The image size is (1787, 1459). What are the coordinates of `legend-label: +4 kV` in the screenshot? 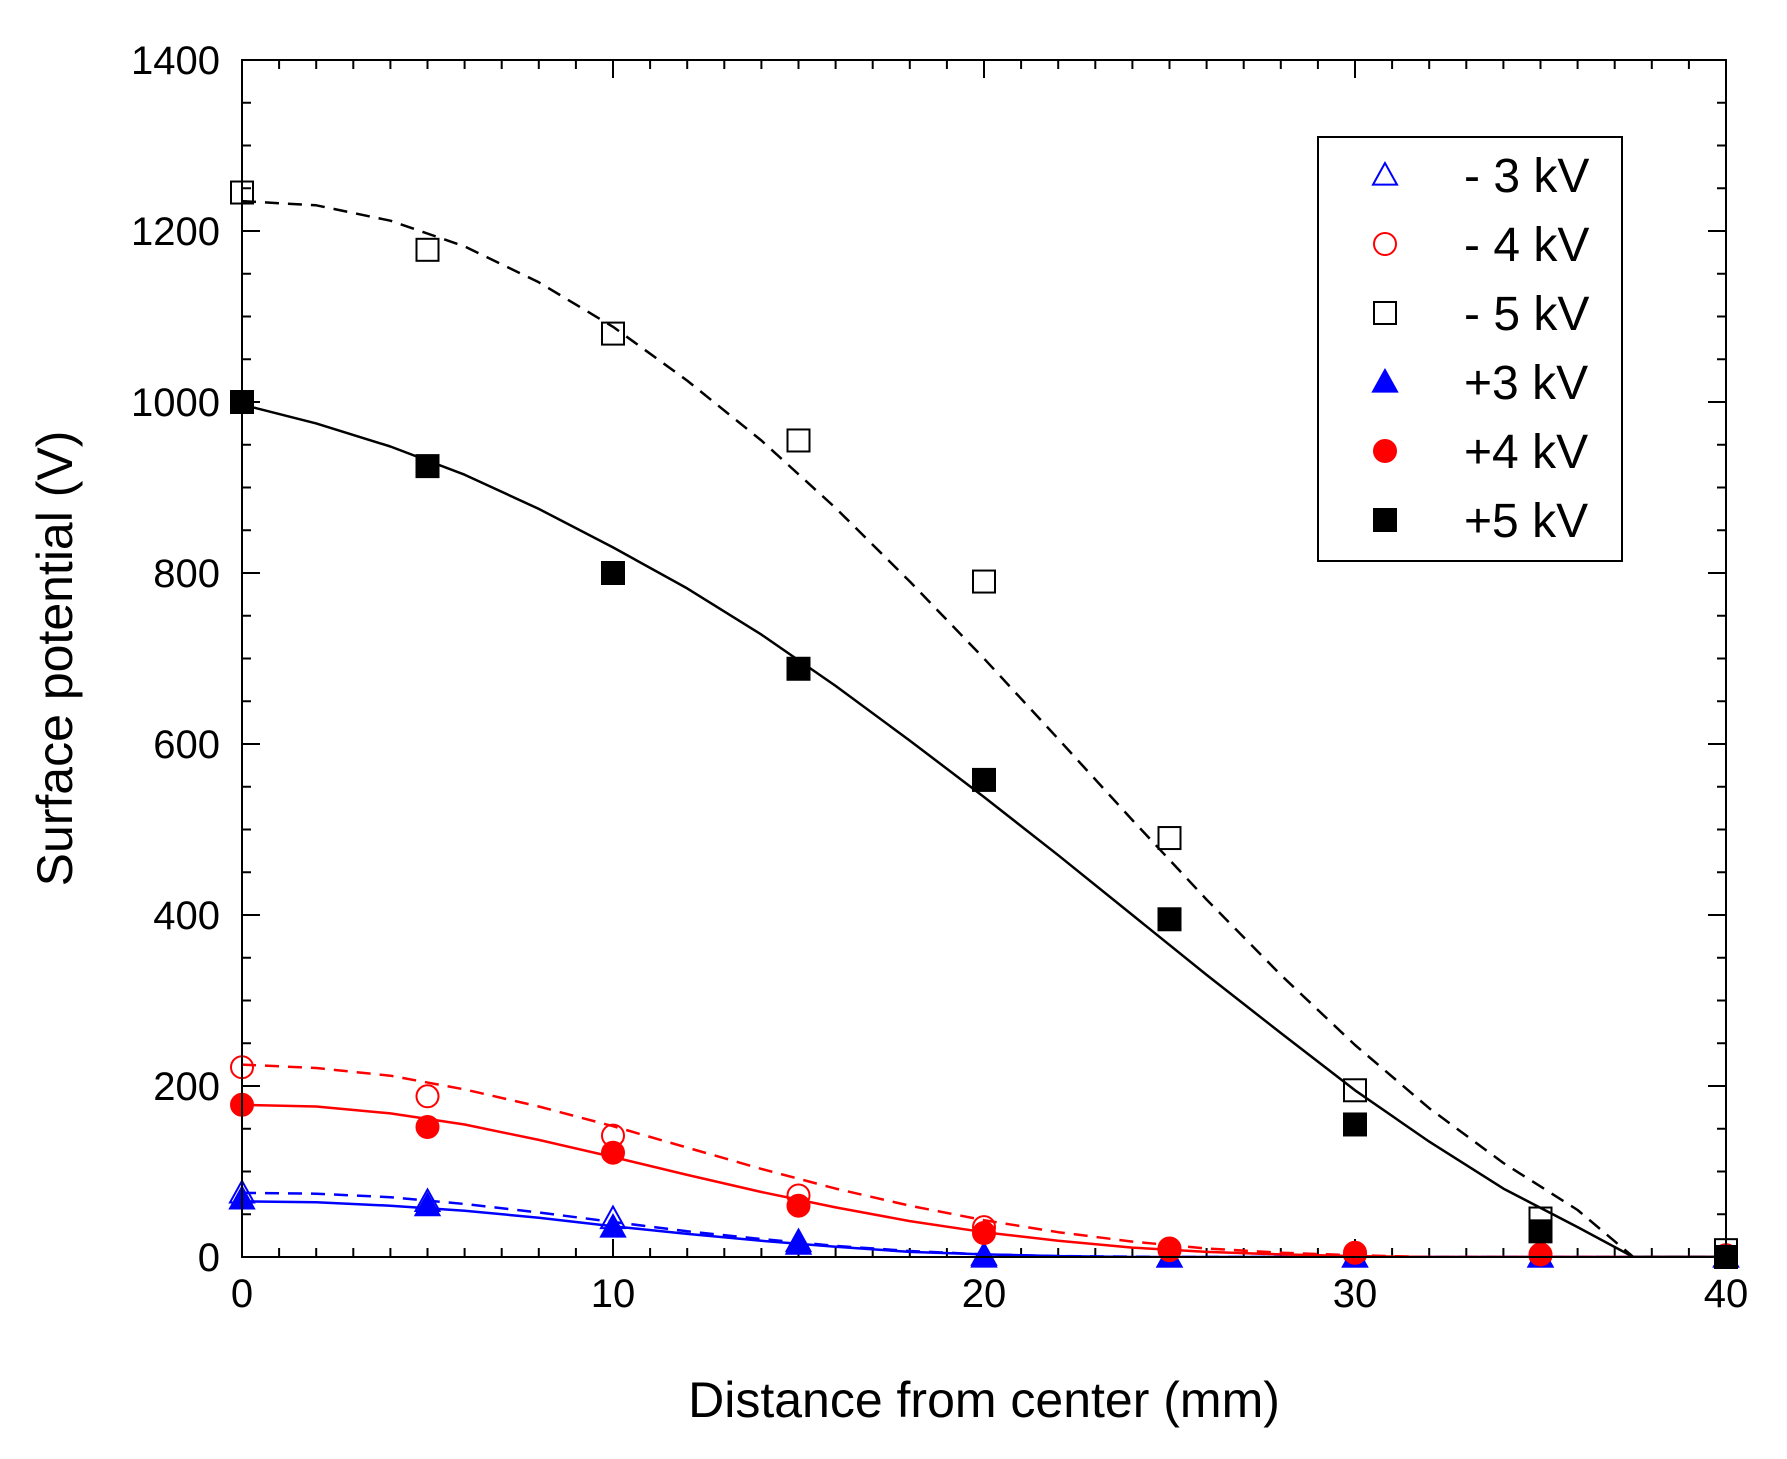 It's located at (1526, 452).